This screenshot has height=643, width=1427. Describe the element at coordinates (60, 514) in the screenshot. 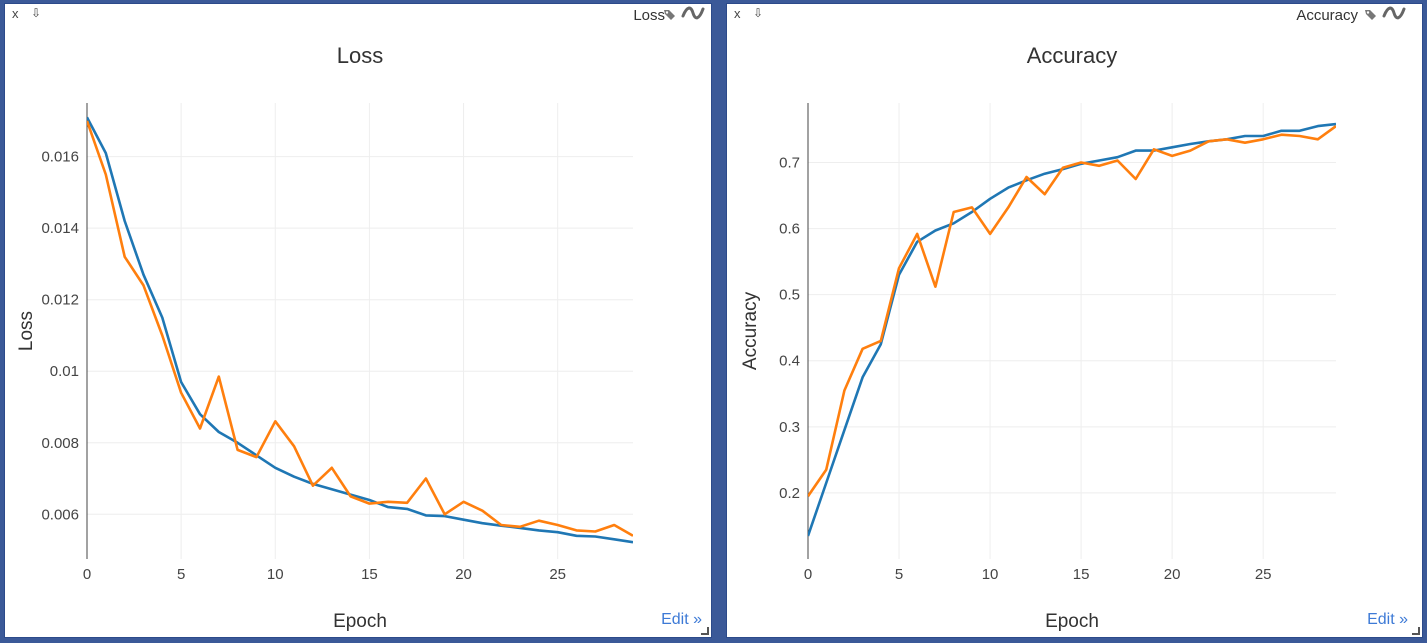

I see `y-tick-label: 0.006` at that location.